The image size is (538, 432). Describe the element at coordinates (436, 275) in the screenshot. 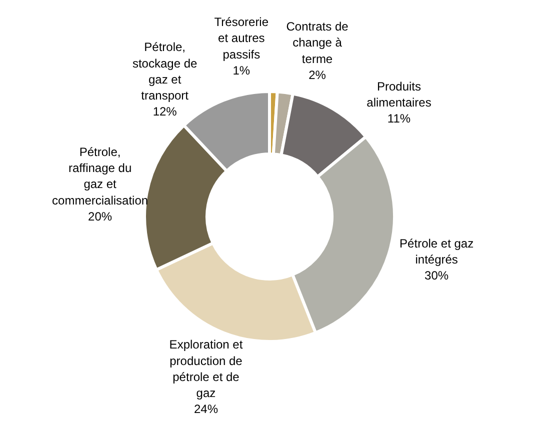

I see `data-label: 30%` at that location.